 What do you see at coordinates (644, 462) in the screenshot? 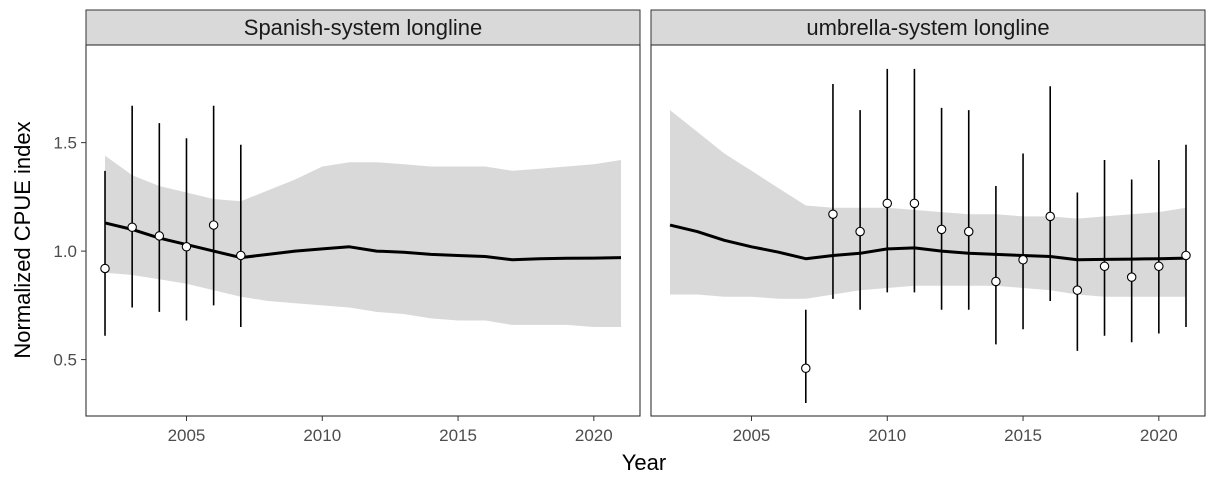
I see `x-axis-title: Year` at bounding box center [644, 462].